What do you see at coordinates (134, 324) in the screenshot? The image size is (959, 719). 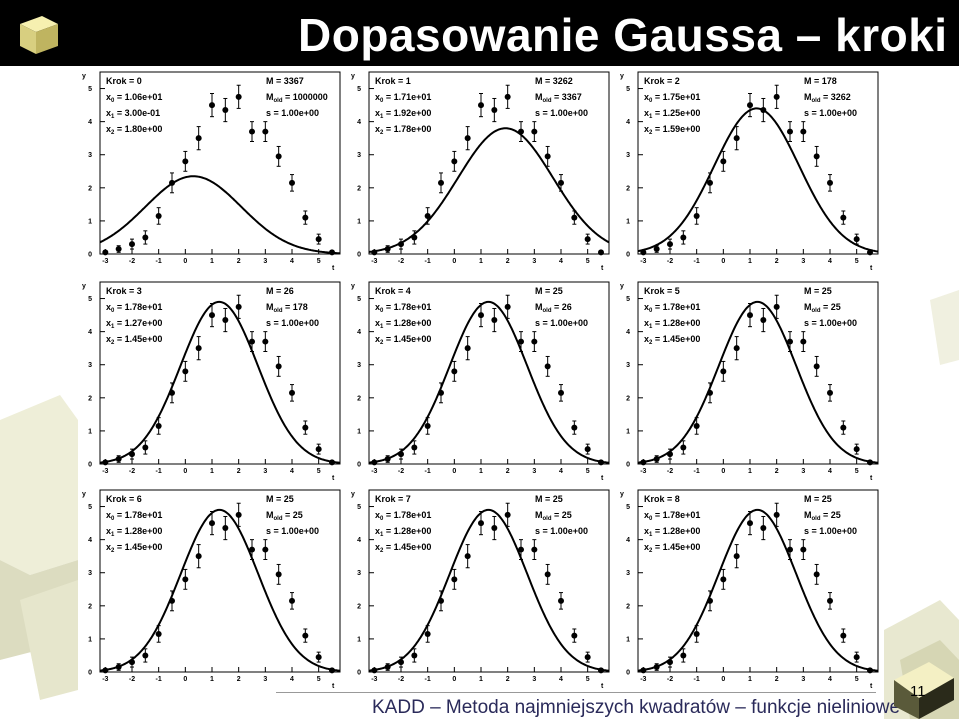 I see `param-x1: x1 = 1.27e+00` at bounding box center [134, 324].